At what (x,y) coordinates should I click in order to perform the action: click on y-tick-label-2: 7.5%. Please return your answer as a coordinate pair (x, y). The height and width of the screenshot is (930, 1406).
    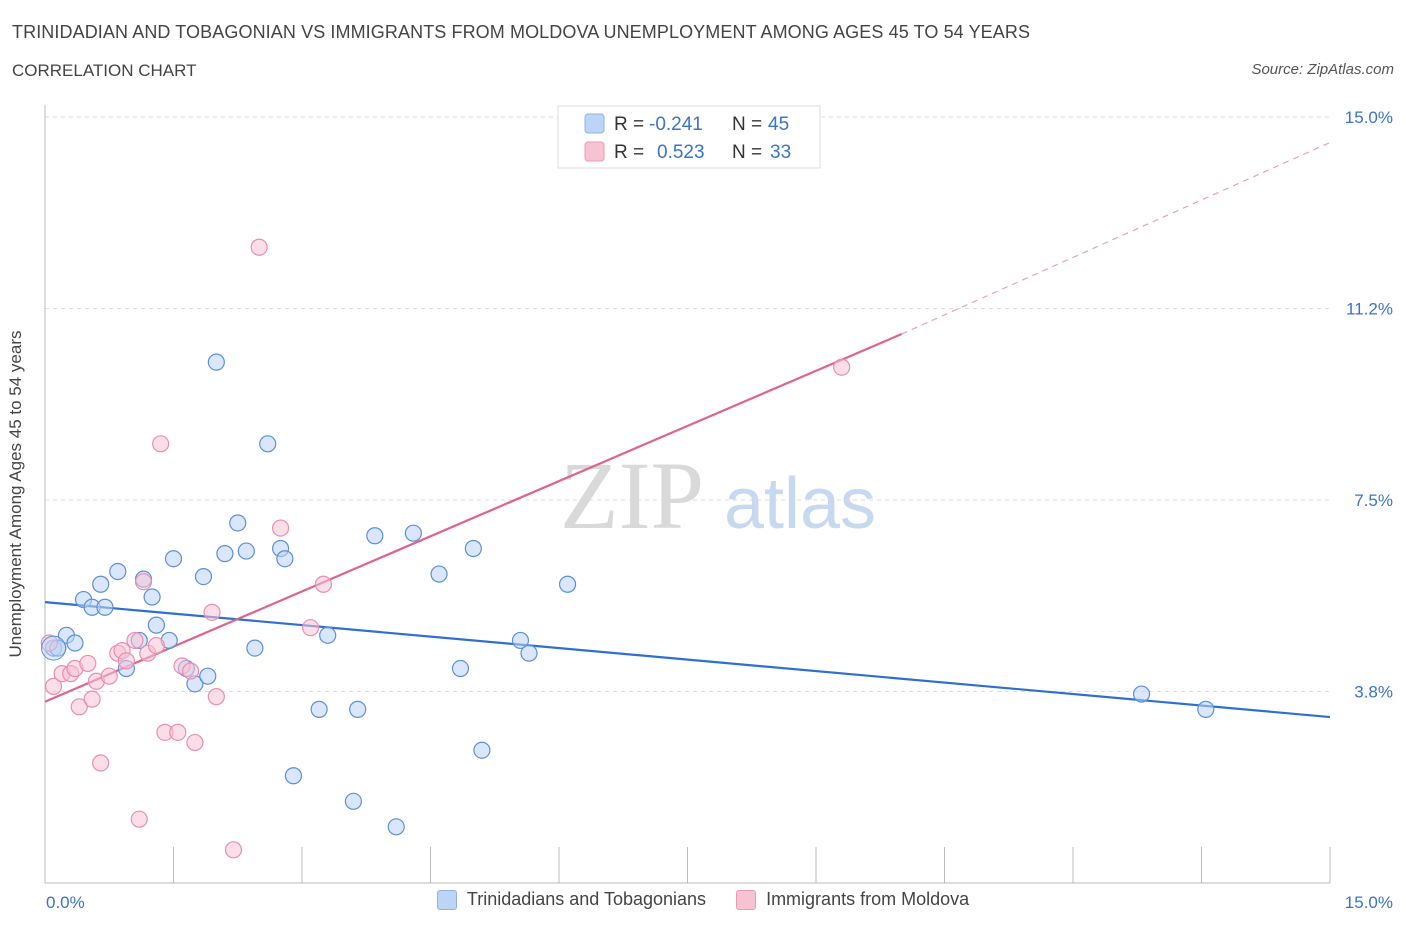
    Looking at the image, I should click on (1373, 500).